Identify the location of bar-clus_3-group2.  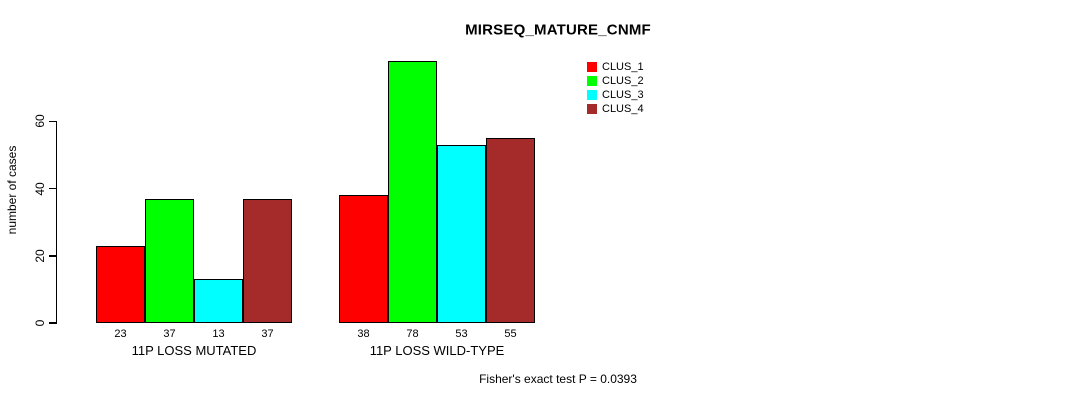
(461, 233).